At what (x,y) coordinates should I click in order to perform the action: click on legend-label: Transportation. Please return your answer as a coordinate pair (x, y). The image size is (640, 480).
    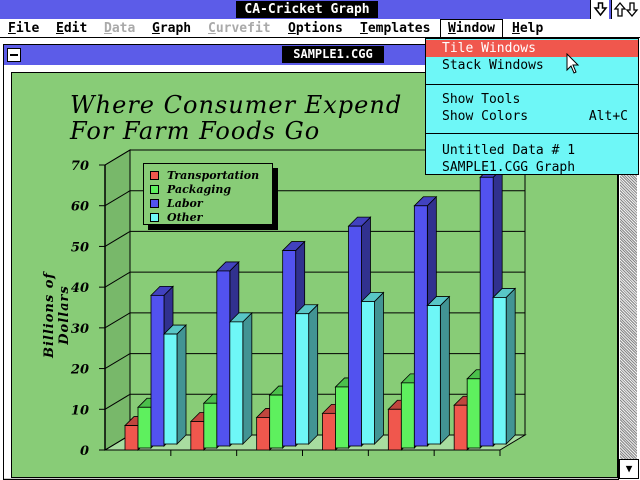
    Looking at the image, I should click on (213, 175).